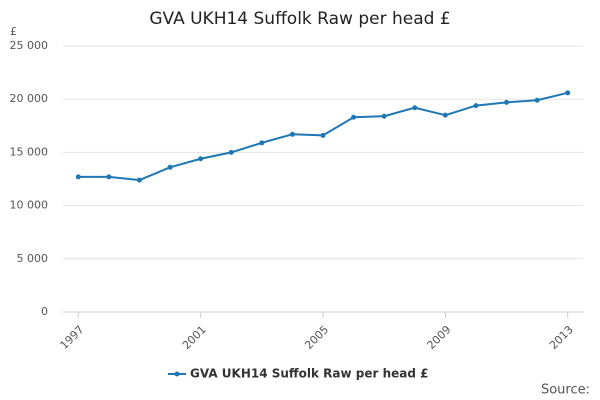 This screenshot has height=400, width=600. I want to click on y-tick-label: 15 000, so click(29, 151).